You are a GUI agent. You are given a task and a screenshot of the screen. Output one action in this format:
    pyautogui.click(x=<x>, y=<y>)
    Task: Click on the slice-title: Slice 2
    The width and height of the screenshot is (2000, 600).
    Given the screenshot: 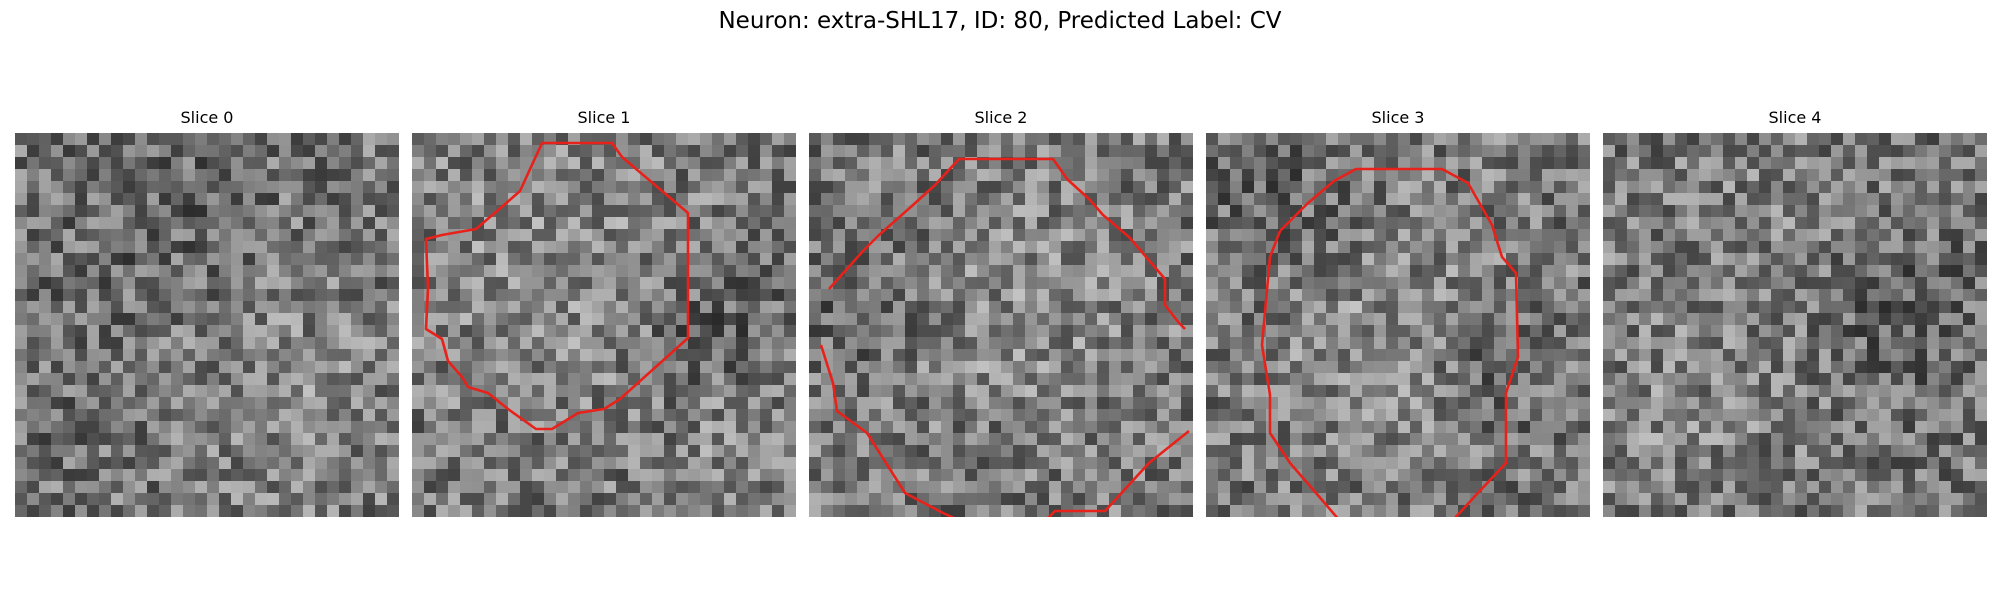 What is the action you would take?
    pyautogui.click(x=1001, y=117)
    